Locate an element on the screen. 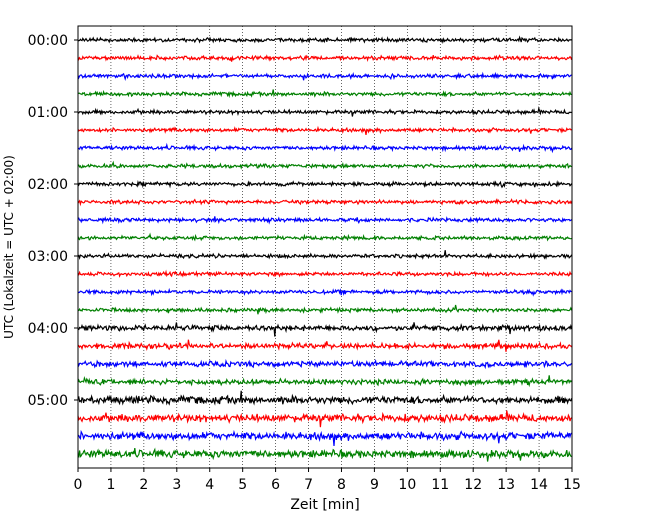 The height and width of the screenshot is (520, 650). x-tick-label: 7 is located at coordinates (308, 485).